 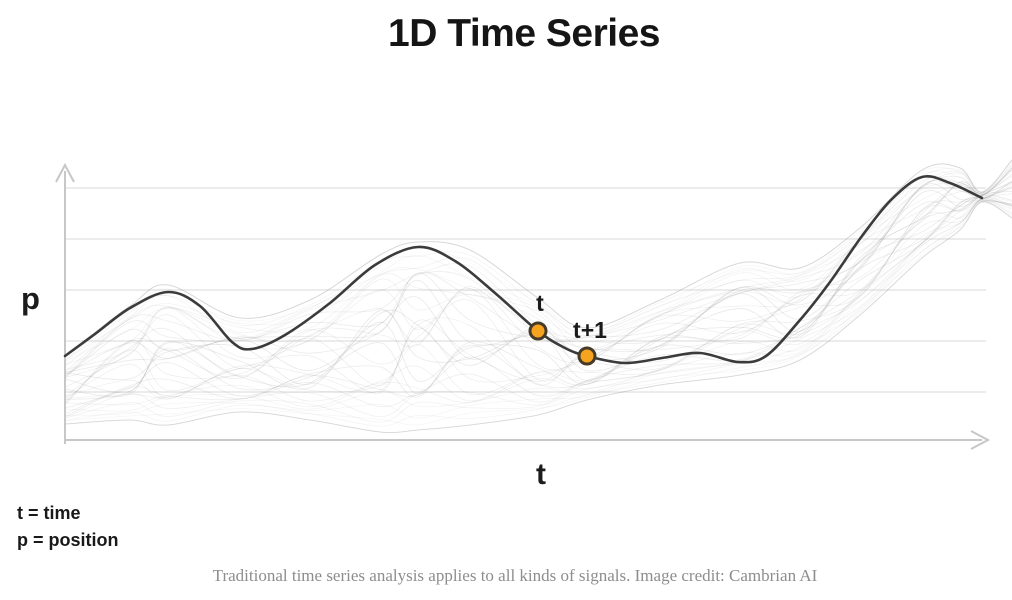 What do you see at coordinates (49, 513) in the screenshot?
I see `legend-note-time: t = time` at bounding box center [49, 513].